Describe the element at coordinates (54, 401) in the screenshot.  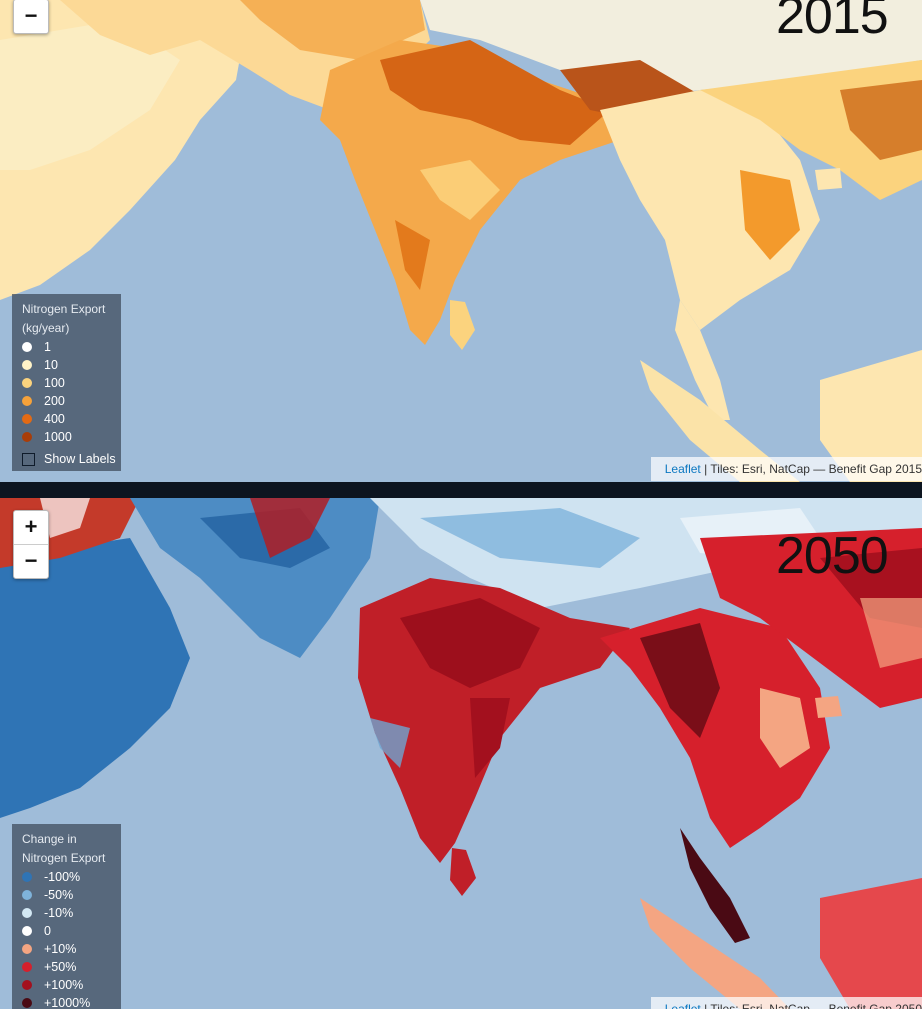
I see `legend-item-label: 200` at that location.